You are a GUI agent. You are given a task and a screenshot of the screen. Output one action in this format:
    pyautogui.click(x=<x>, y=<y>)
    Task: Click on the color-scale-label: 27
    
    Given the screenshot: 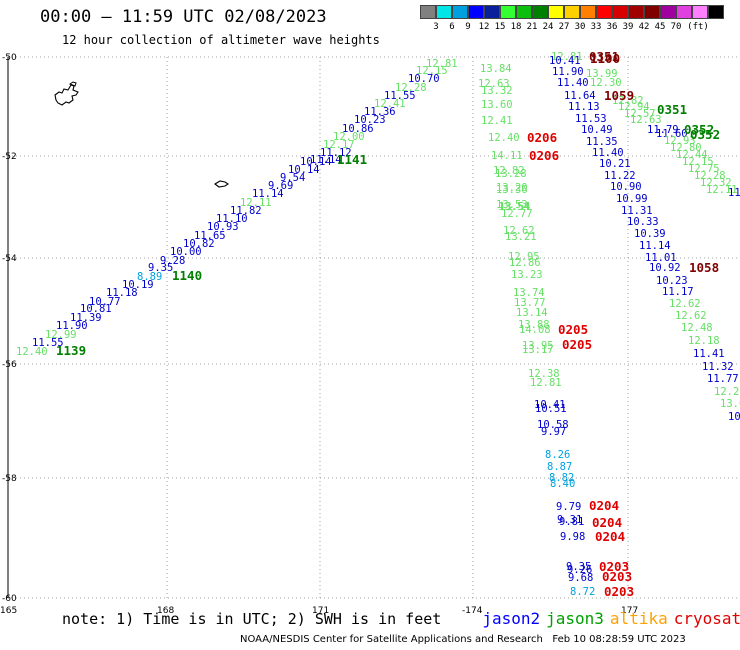 What is the action you would take?
    pyautogui.click(x=564, y=27)
    